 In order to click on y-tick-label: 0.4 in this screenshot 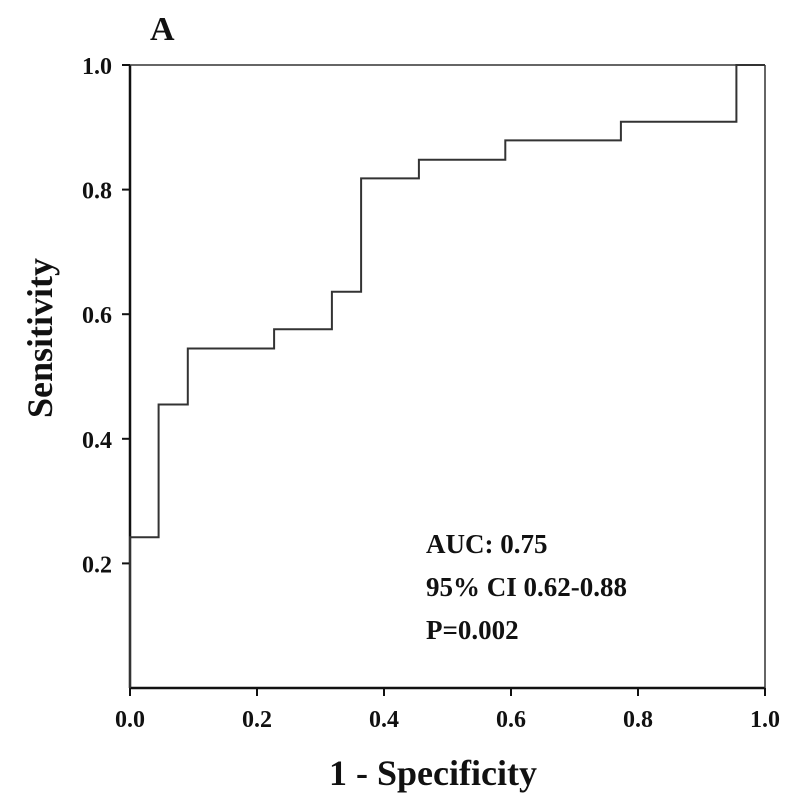, I will do `click(97, 441)`.